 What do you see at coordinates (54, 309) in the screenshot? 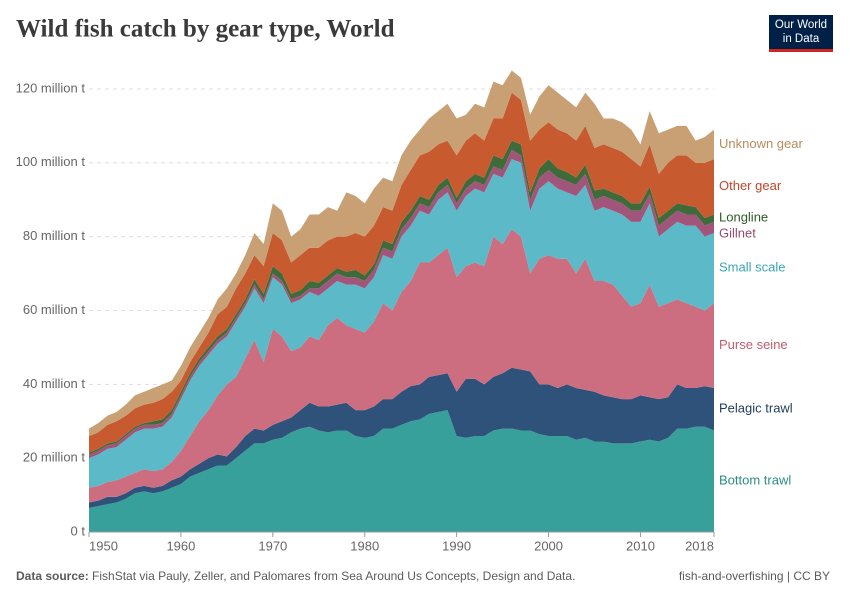
I see `y-tick-label: 60 million t` at bounding box center [54, 309].